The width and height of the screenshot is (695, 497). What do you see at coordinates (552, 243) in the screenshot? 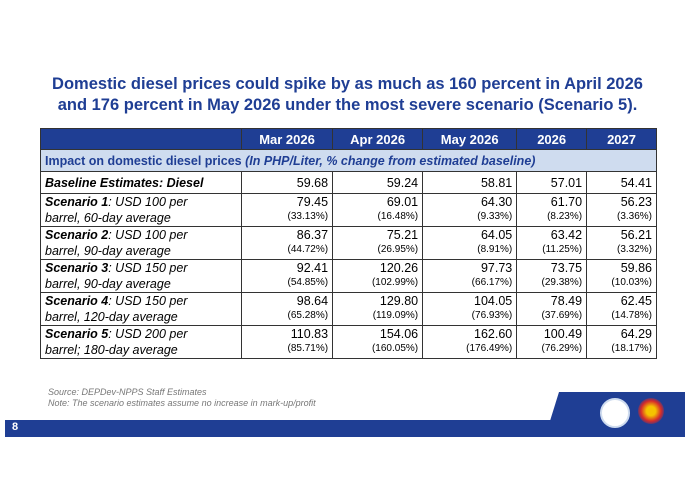
I see `cell-value: 63.42 (11.25%)` at bounding box center [552, 243].